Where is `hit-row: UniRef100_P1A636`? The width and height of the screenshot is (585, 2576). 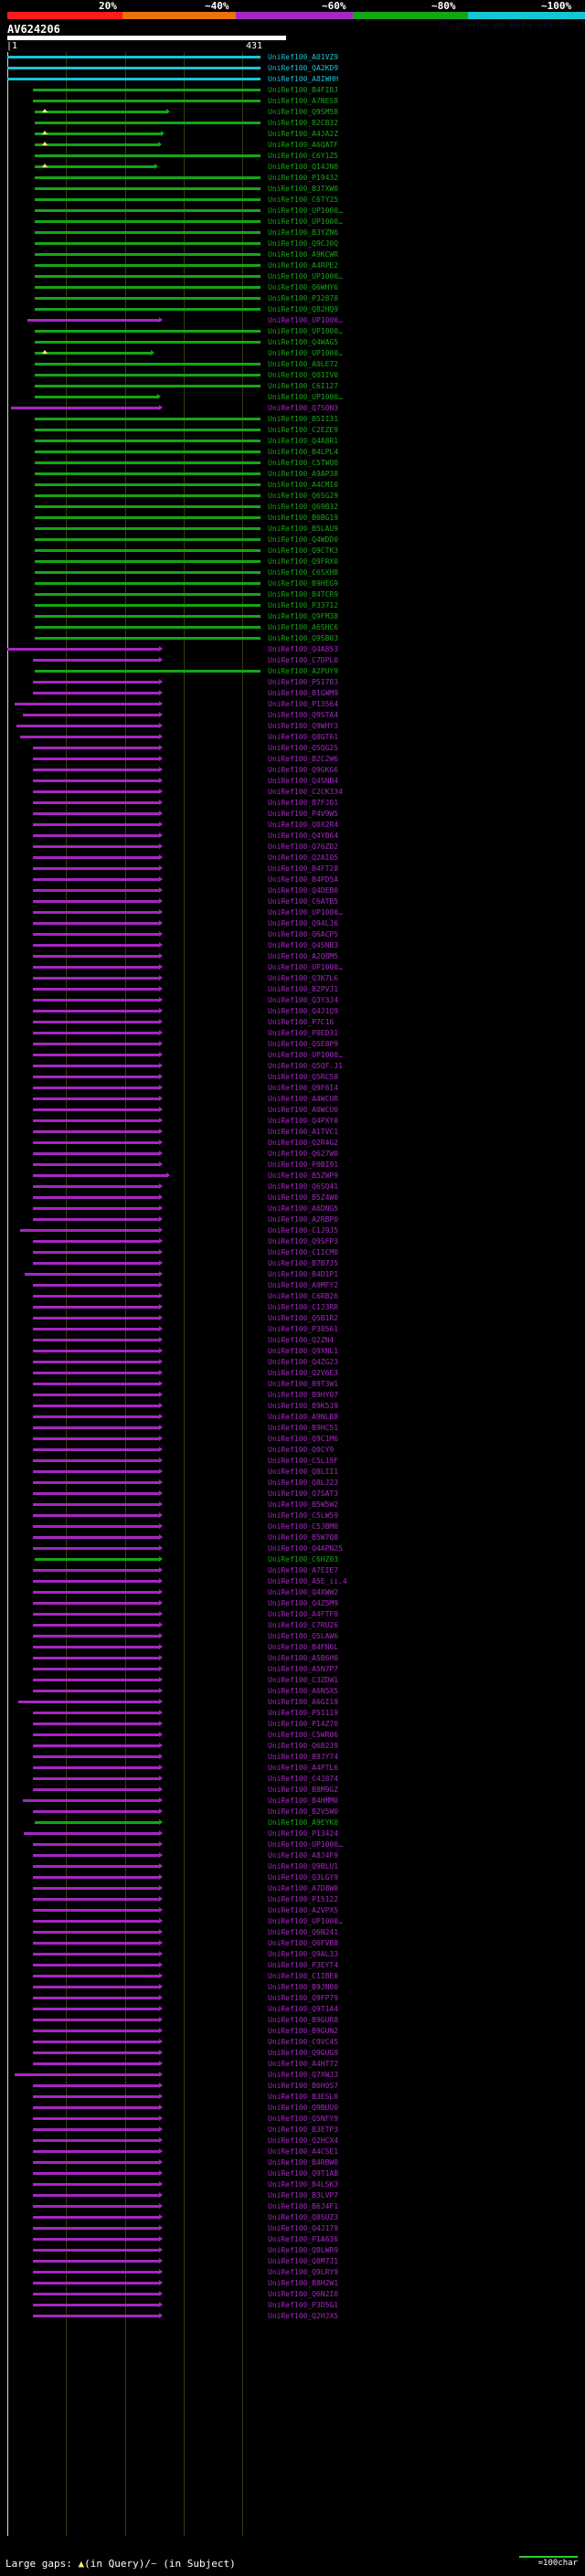
hit-row: UniRef100_P1A636 is located at coordinates (293, 2239).